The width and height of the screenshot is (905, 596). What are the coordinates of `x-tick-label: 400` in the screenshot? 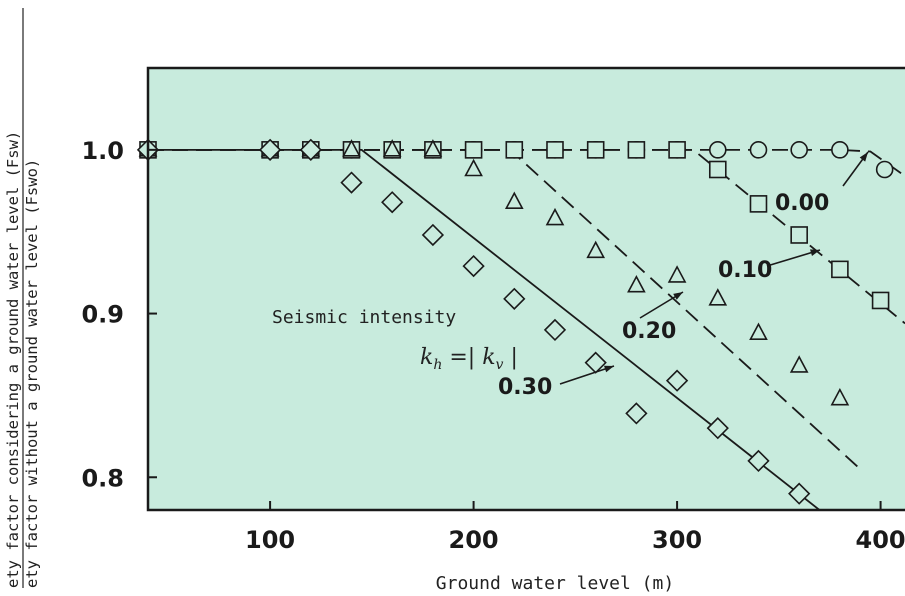 It's located at (880, 540).